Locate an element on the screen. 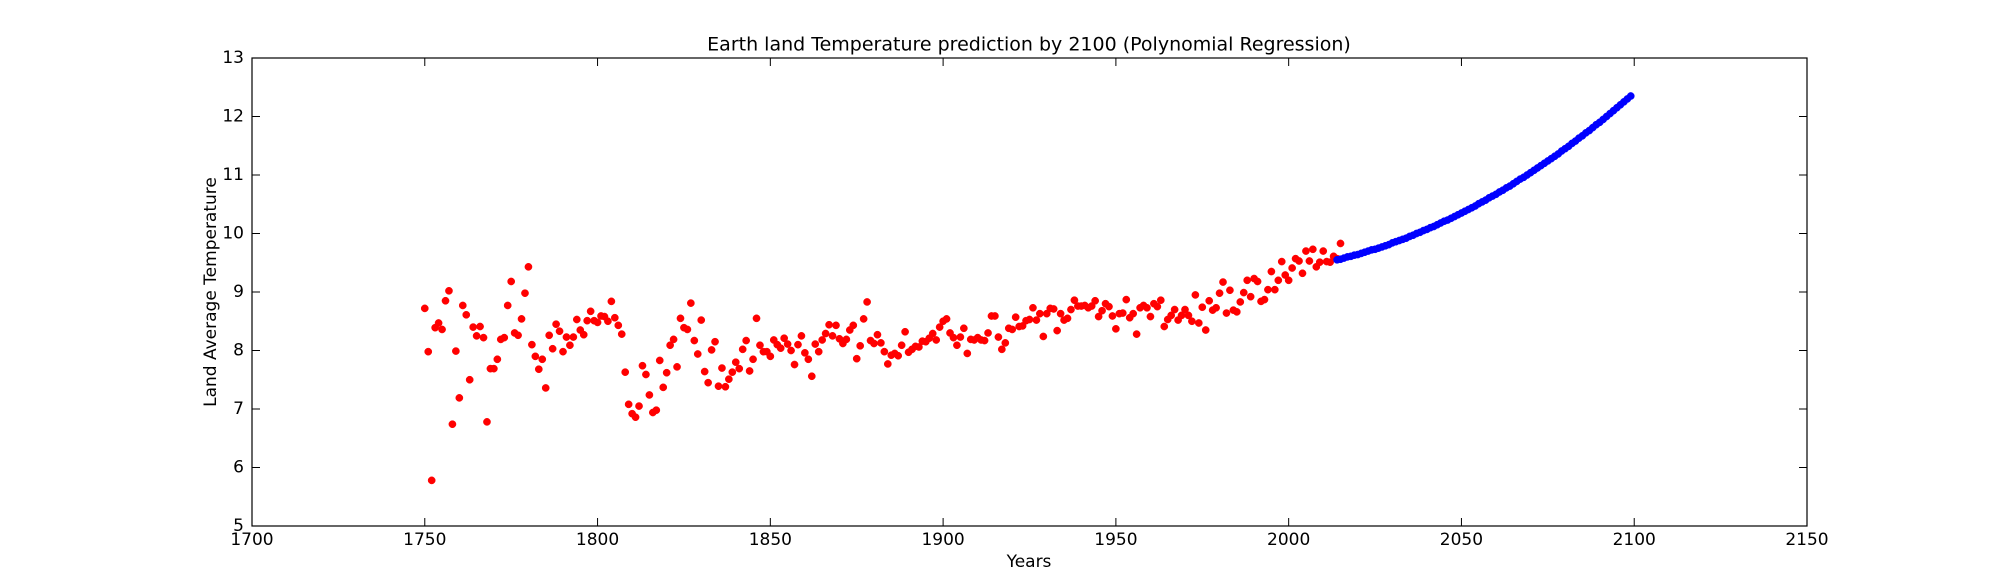 The image size is (2007, 586). x-tick-label: 2100 is located at coordinates (1634, 540).